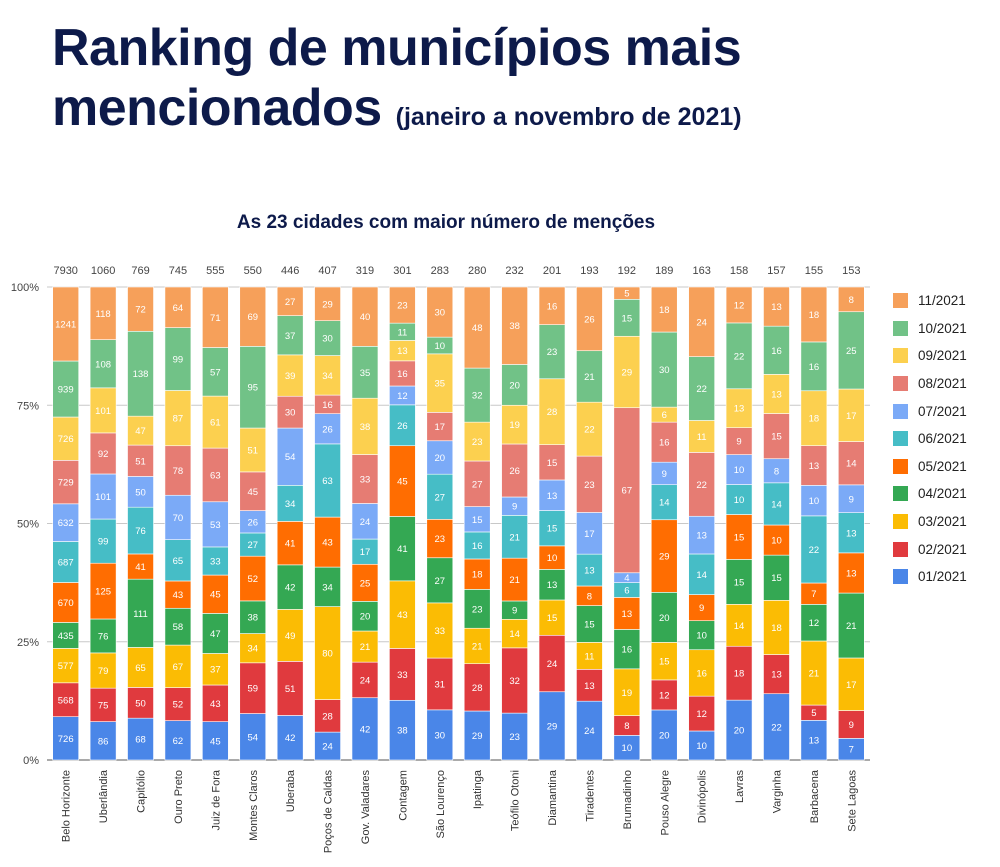 The image size is (1000, 867). What do you see at coordinates (942, 466) in the screenshot?
I see `legend-label: 05/2021` at bounding box center [942, 466].